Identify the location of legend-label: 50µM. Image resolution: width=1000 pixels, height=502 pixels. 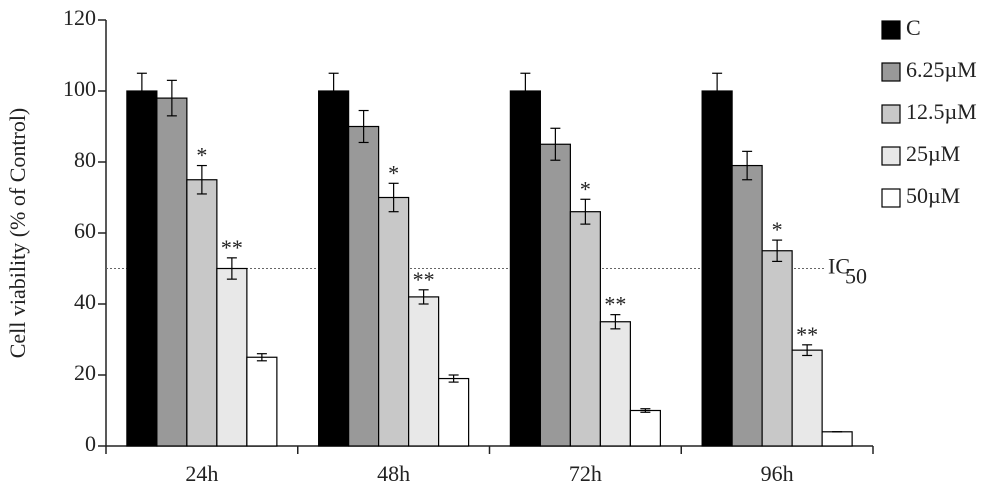
(933, 195).